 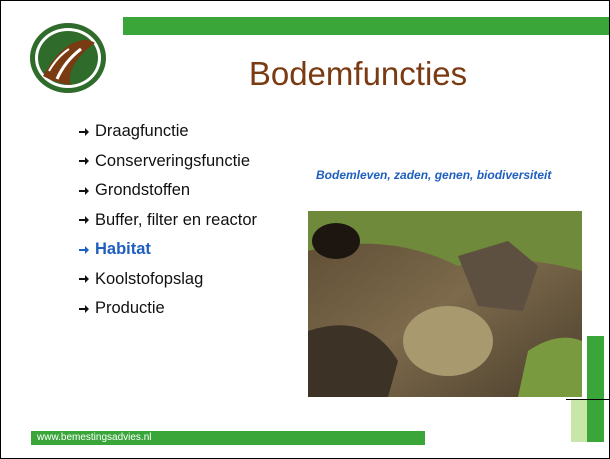 I want to click on accent-bar-light, so click(x=579, y=420).